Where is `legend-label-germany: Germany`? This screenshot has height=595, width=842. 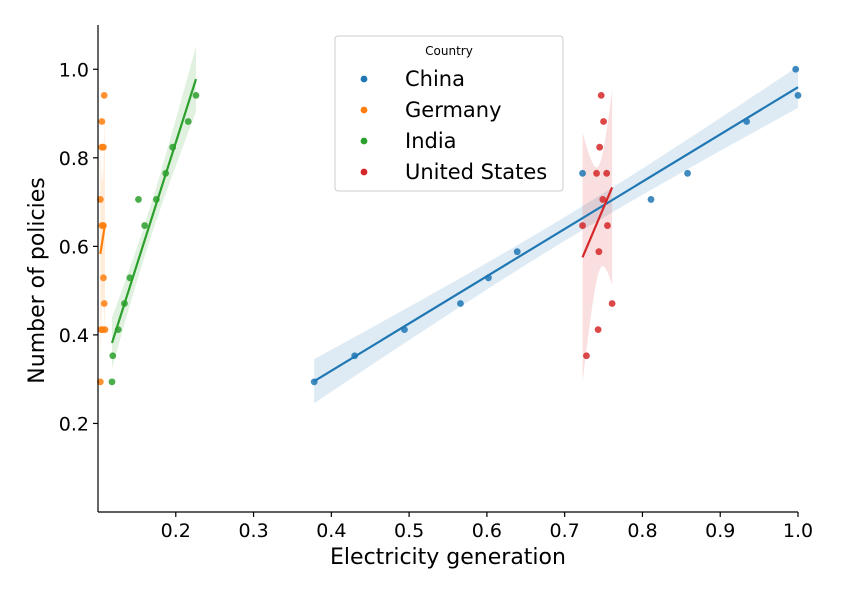
legend-label-germany: Germany is located at coordinates (453, 110).